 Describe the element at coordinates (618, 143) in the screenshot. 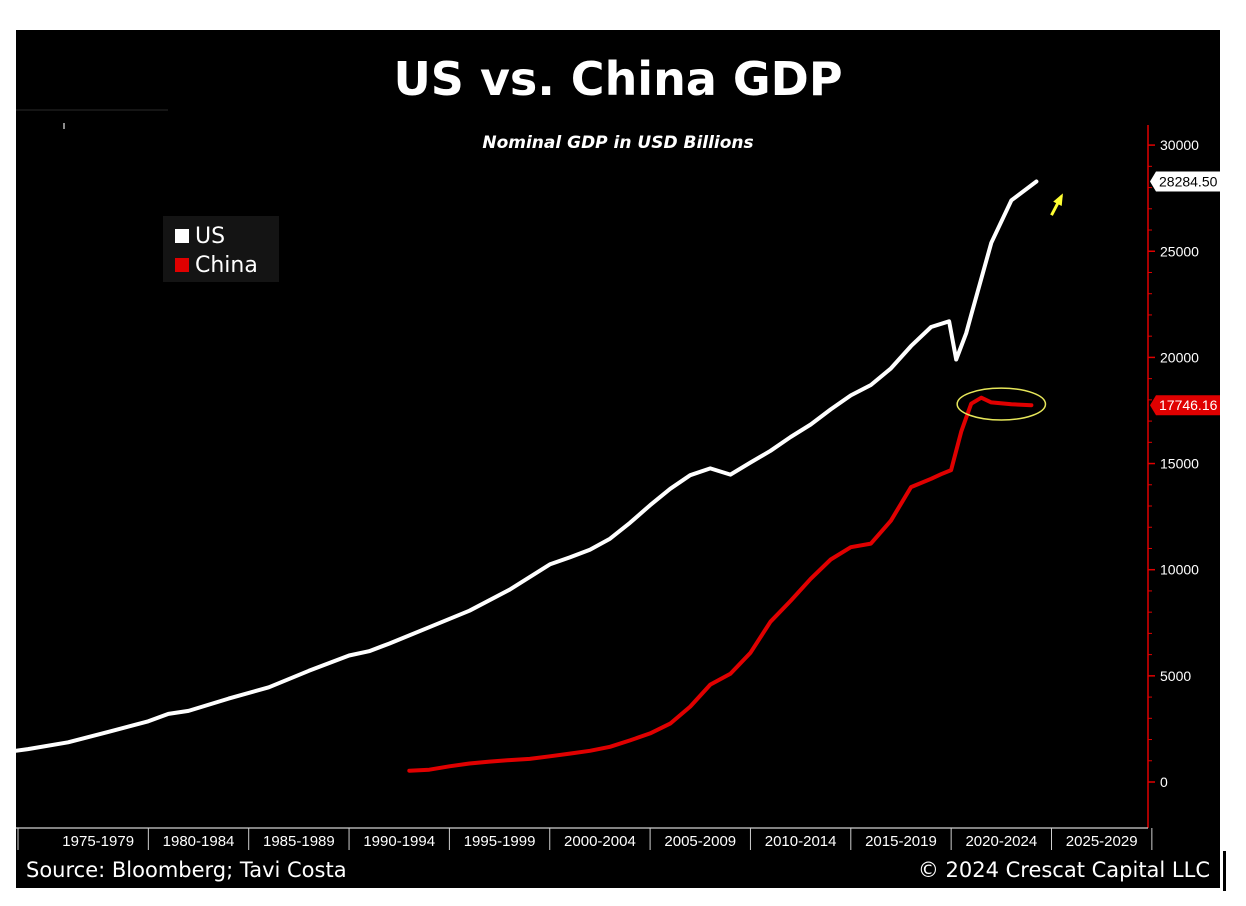

I see `chart-subtitle: Nominal GDP in USD Billions` at that location.